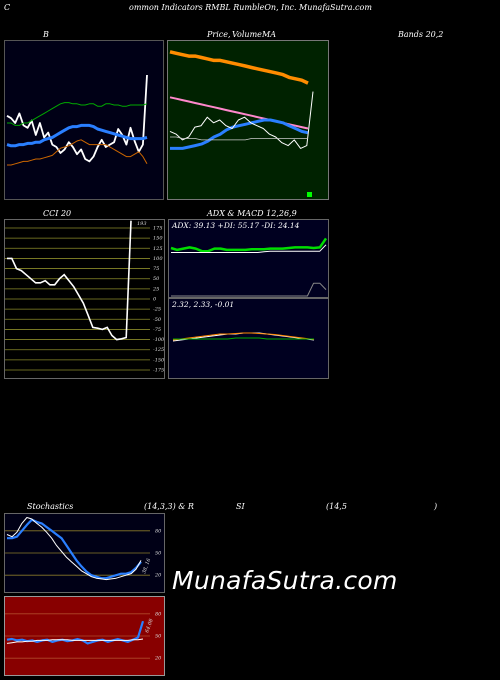  I want to click on price-volume-marker, so click(309, 194).